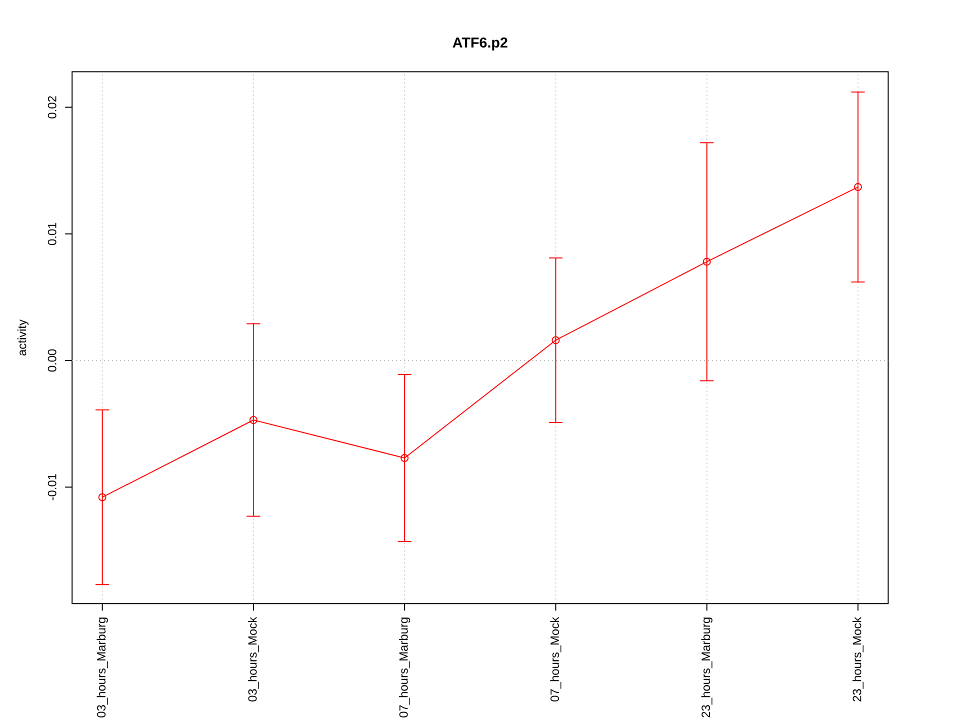 This screenshot has height=720, width=960. What do you see at coordinates (52, 487) in the screenshot?
I see `y-tick-label: -0.01` at bounding box center [52, 487].